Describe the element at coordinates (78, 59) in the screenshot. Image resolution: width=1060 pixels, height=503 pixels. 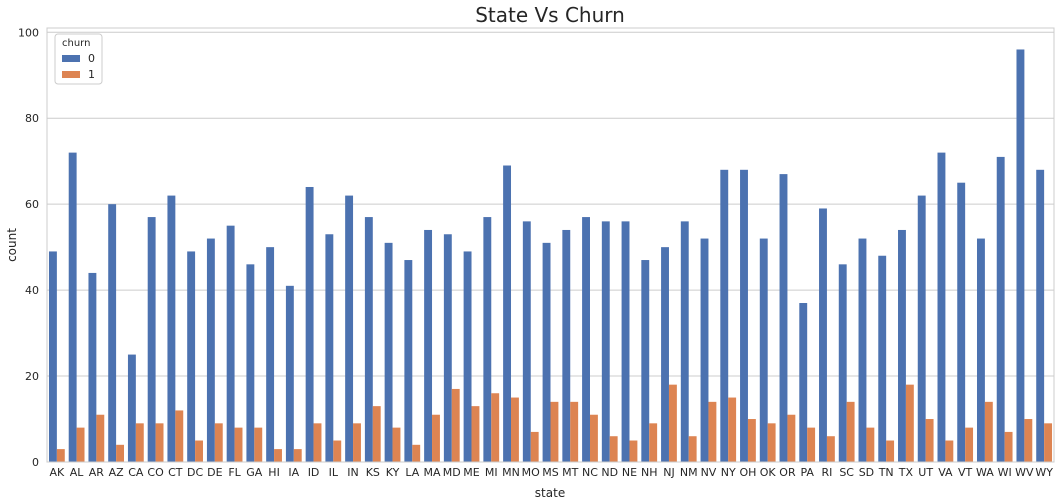
I see `legend: churn 0 1` at that location.